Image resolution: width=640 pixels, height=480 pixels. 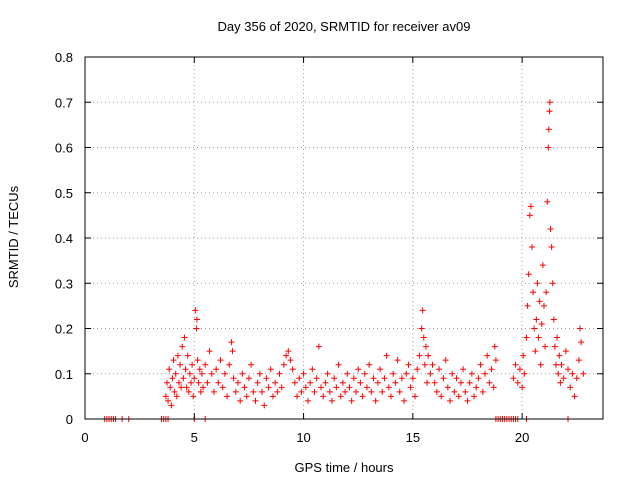 What do you see at coordinates (522, 437) in the screenshot?
I see `x-tick-label: 20` at bounding box center [522, 437].